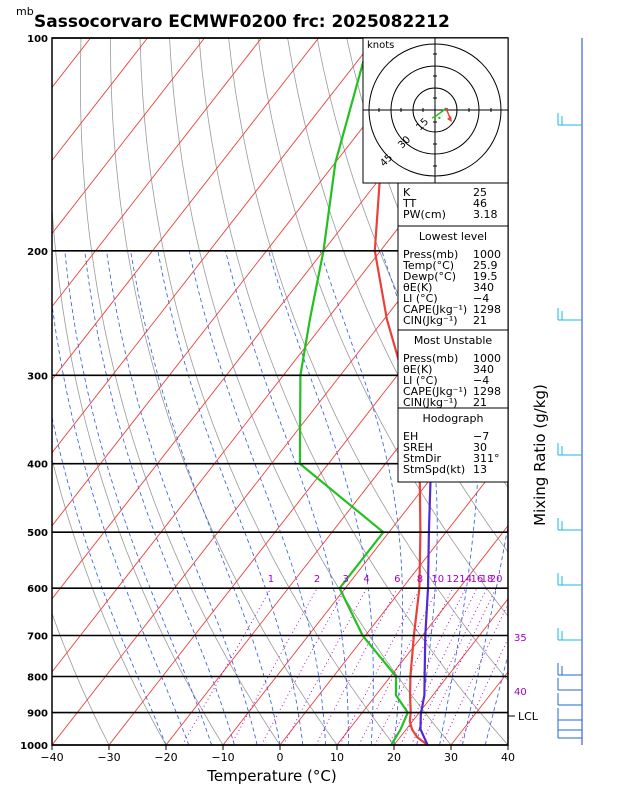 The height and width of the screenshot is (800, 618). What do you see at coordinates (437, 579) in the screenshot?
I see `mixing-ratio-label: 10` at bounding box center [437, 579].